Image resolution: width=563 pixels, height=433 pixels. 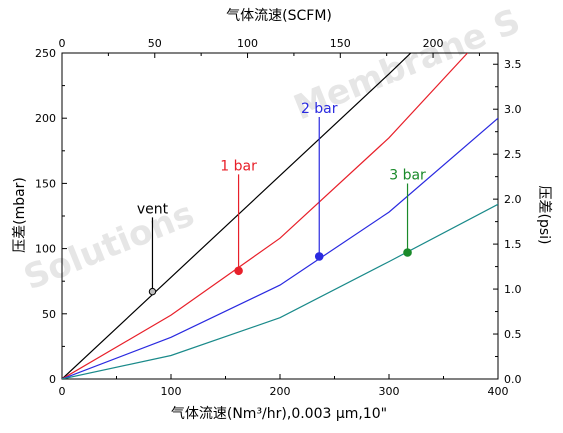 I want to click on label-2-bar: 2 bar, so click(x=319, y=109).